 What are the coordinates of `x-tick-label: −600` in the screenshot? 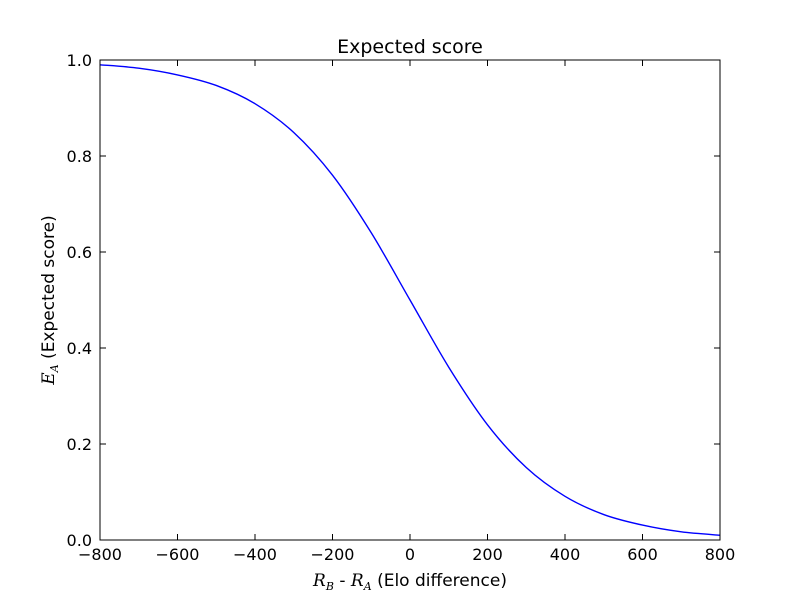 It's located at (178, 554).